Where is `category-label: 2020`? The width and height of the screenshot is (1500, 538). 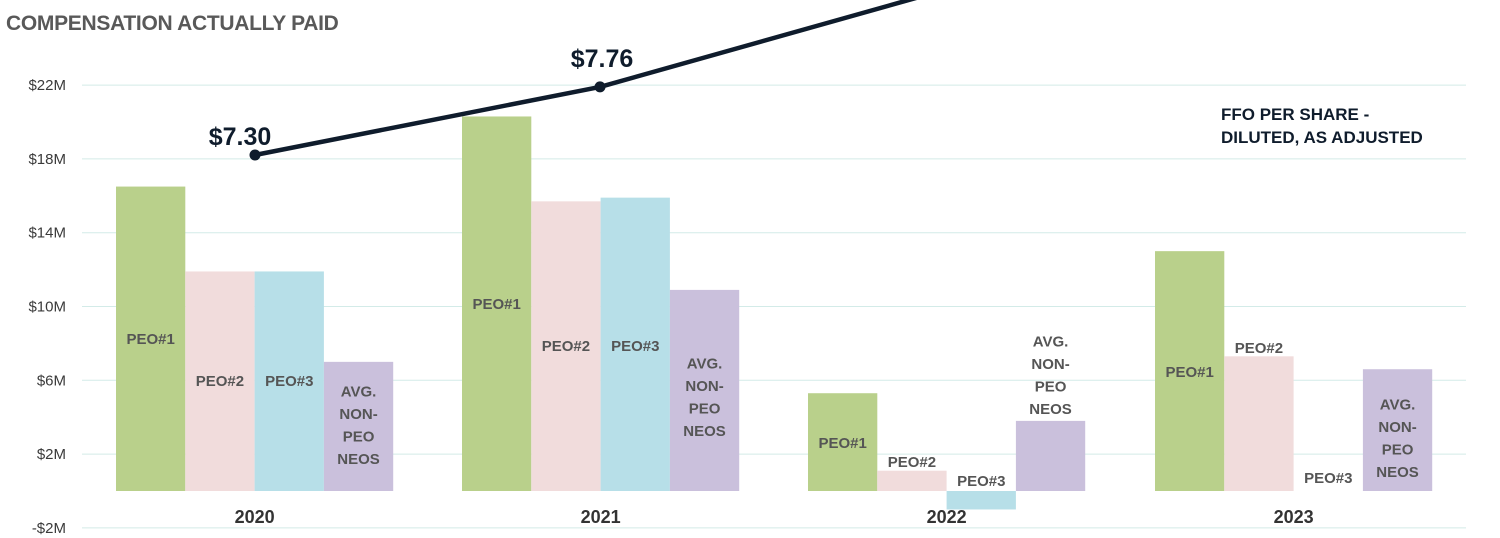 category-label: 2020 is located at coordinates (255, 517).